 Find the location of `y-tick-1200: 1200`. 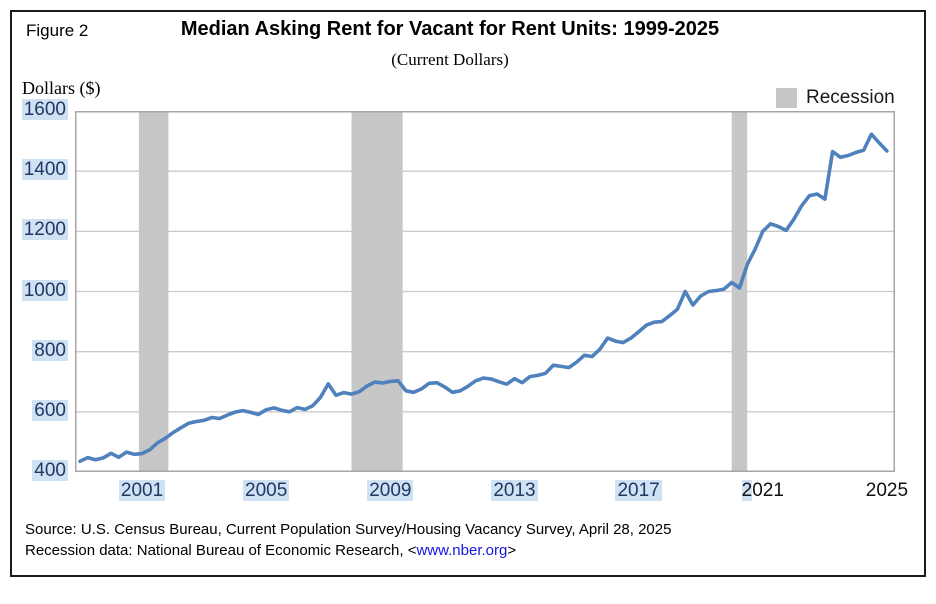

y-tick-1200: 1200 is located at coordinates (44, 230).